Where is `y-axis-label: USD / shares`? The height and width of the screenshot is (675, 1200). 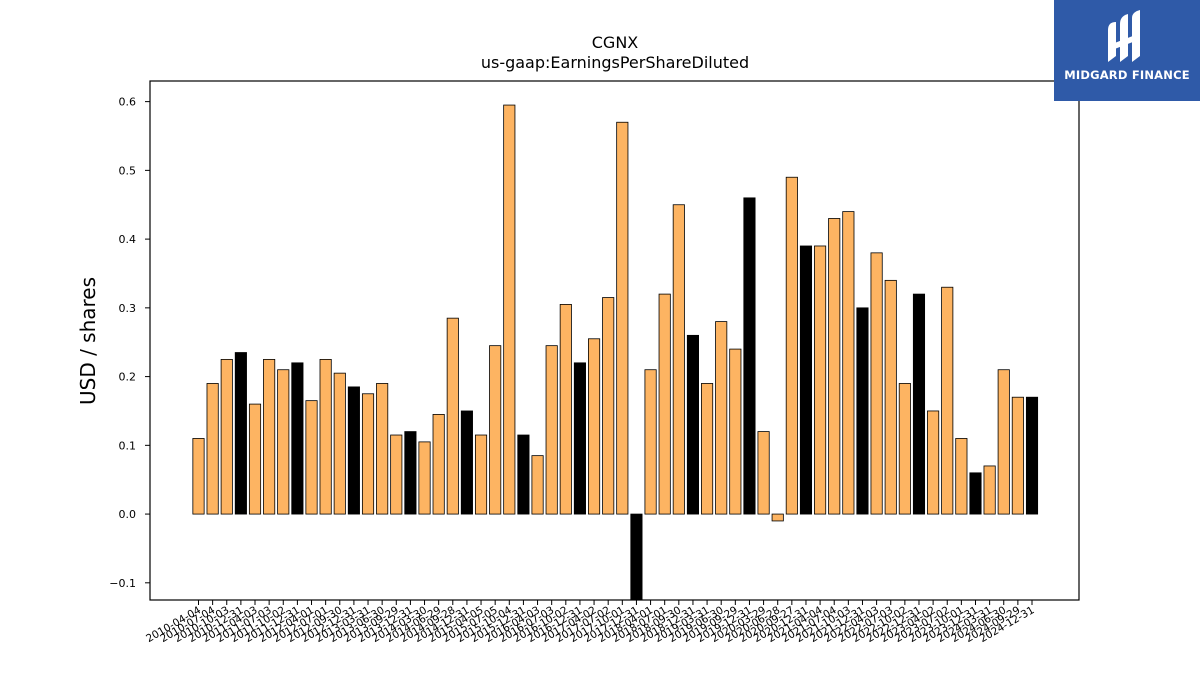
y-axis-label: USD / shares is located at coordinates (88, 341).